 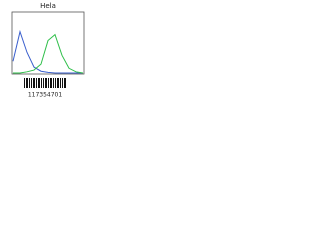 What do you see at coordinates (48, 6) in the screenshot?
I see `chart-title: Hela` at bounding box center [48, 6].